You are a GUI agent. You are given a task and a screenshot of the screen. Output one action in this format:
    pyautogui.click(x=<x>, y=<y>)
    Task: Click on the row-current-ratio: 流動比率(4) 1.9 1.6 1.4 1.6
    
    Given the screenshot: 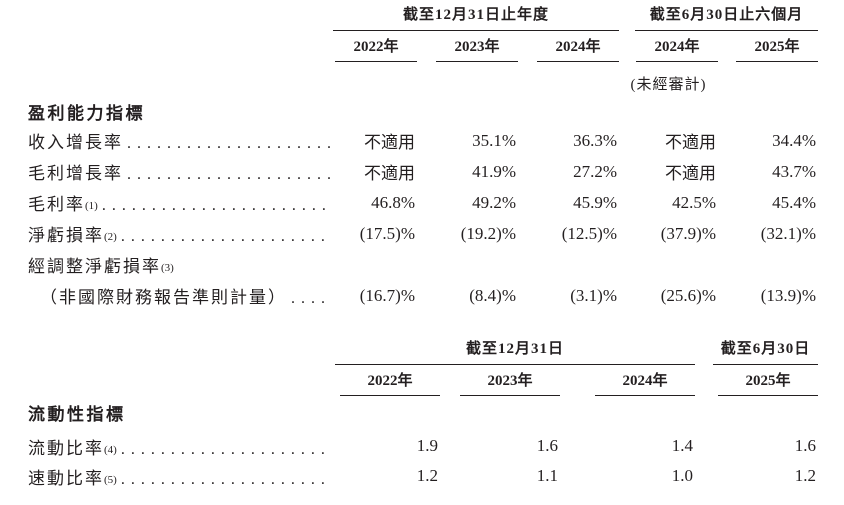 What is the action you would take?
    pyautogui.click(x=409, y=446)
    